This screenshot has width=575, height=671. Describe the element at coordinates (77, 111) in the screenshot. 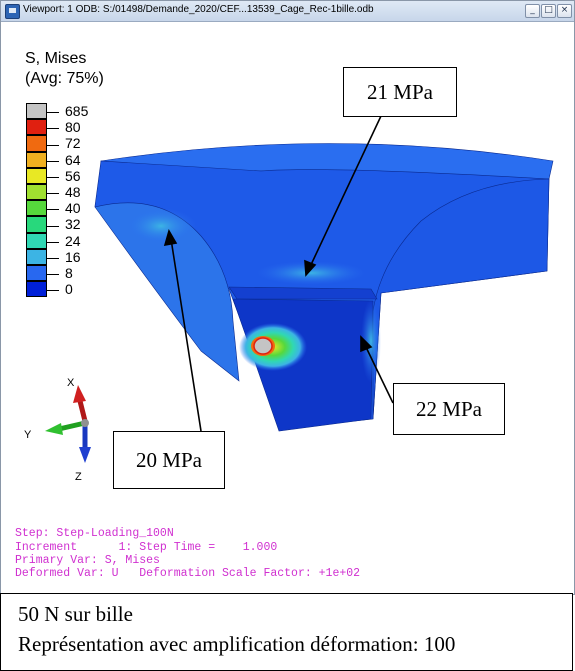

I see `legend-label: 685` at that location.